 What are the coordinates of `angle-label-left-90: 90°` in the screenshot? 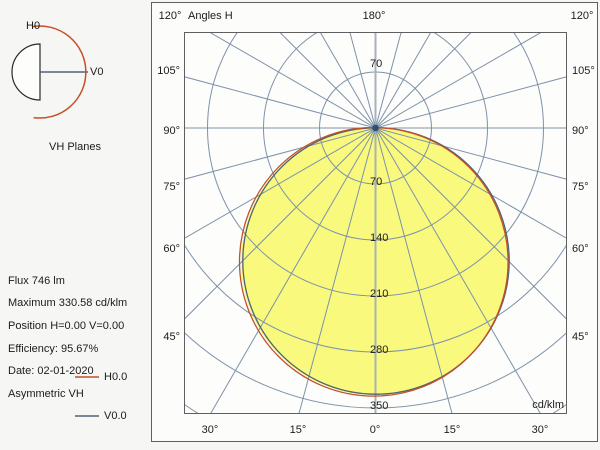 It's located at (171, 131).